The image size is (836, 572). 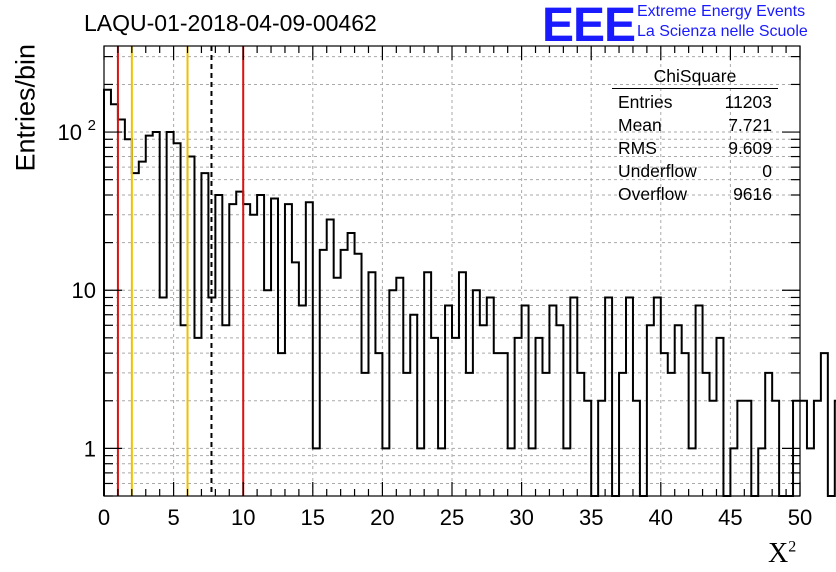 I want to click on y-tick-label: 1, so click(x=90, y=448).